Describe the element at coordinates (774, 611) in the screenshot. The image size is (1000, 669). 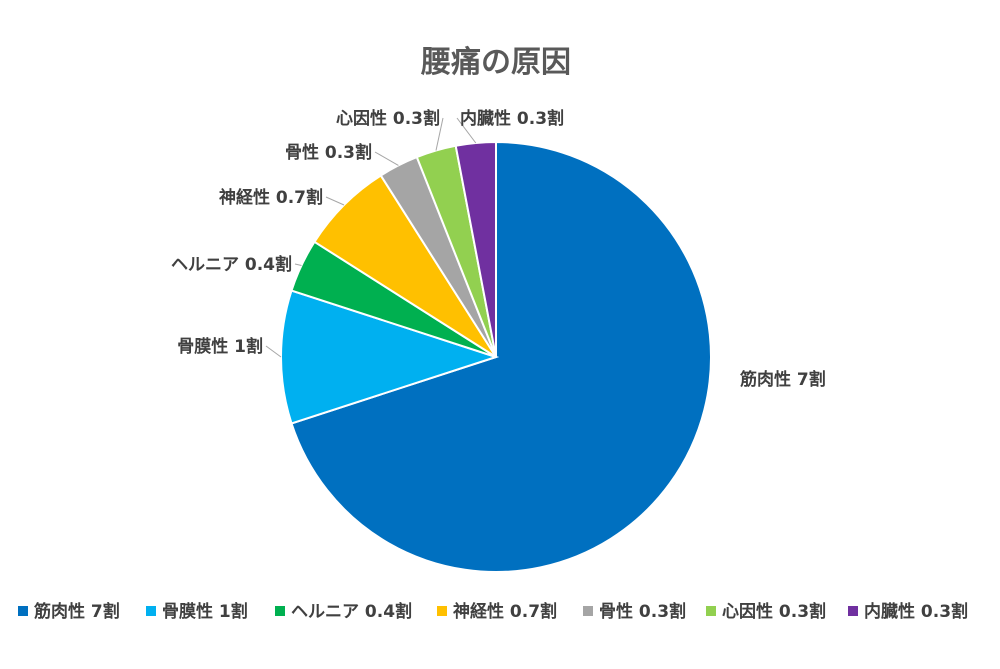
I see `legend-label-6: 心因性 0.3割` at that location.